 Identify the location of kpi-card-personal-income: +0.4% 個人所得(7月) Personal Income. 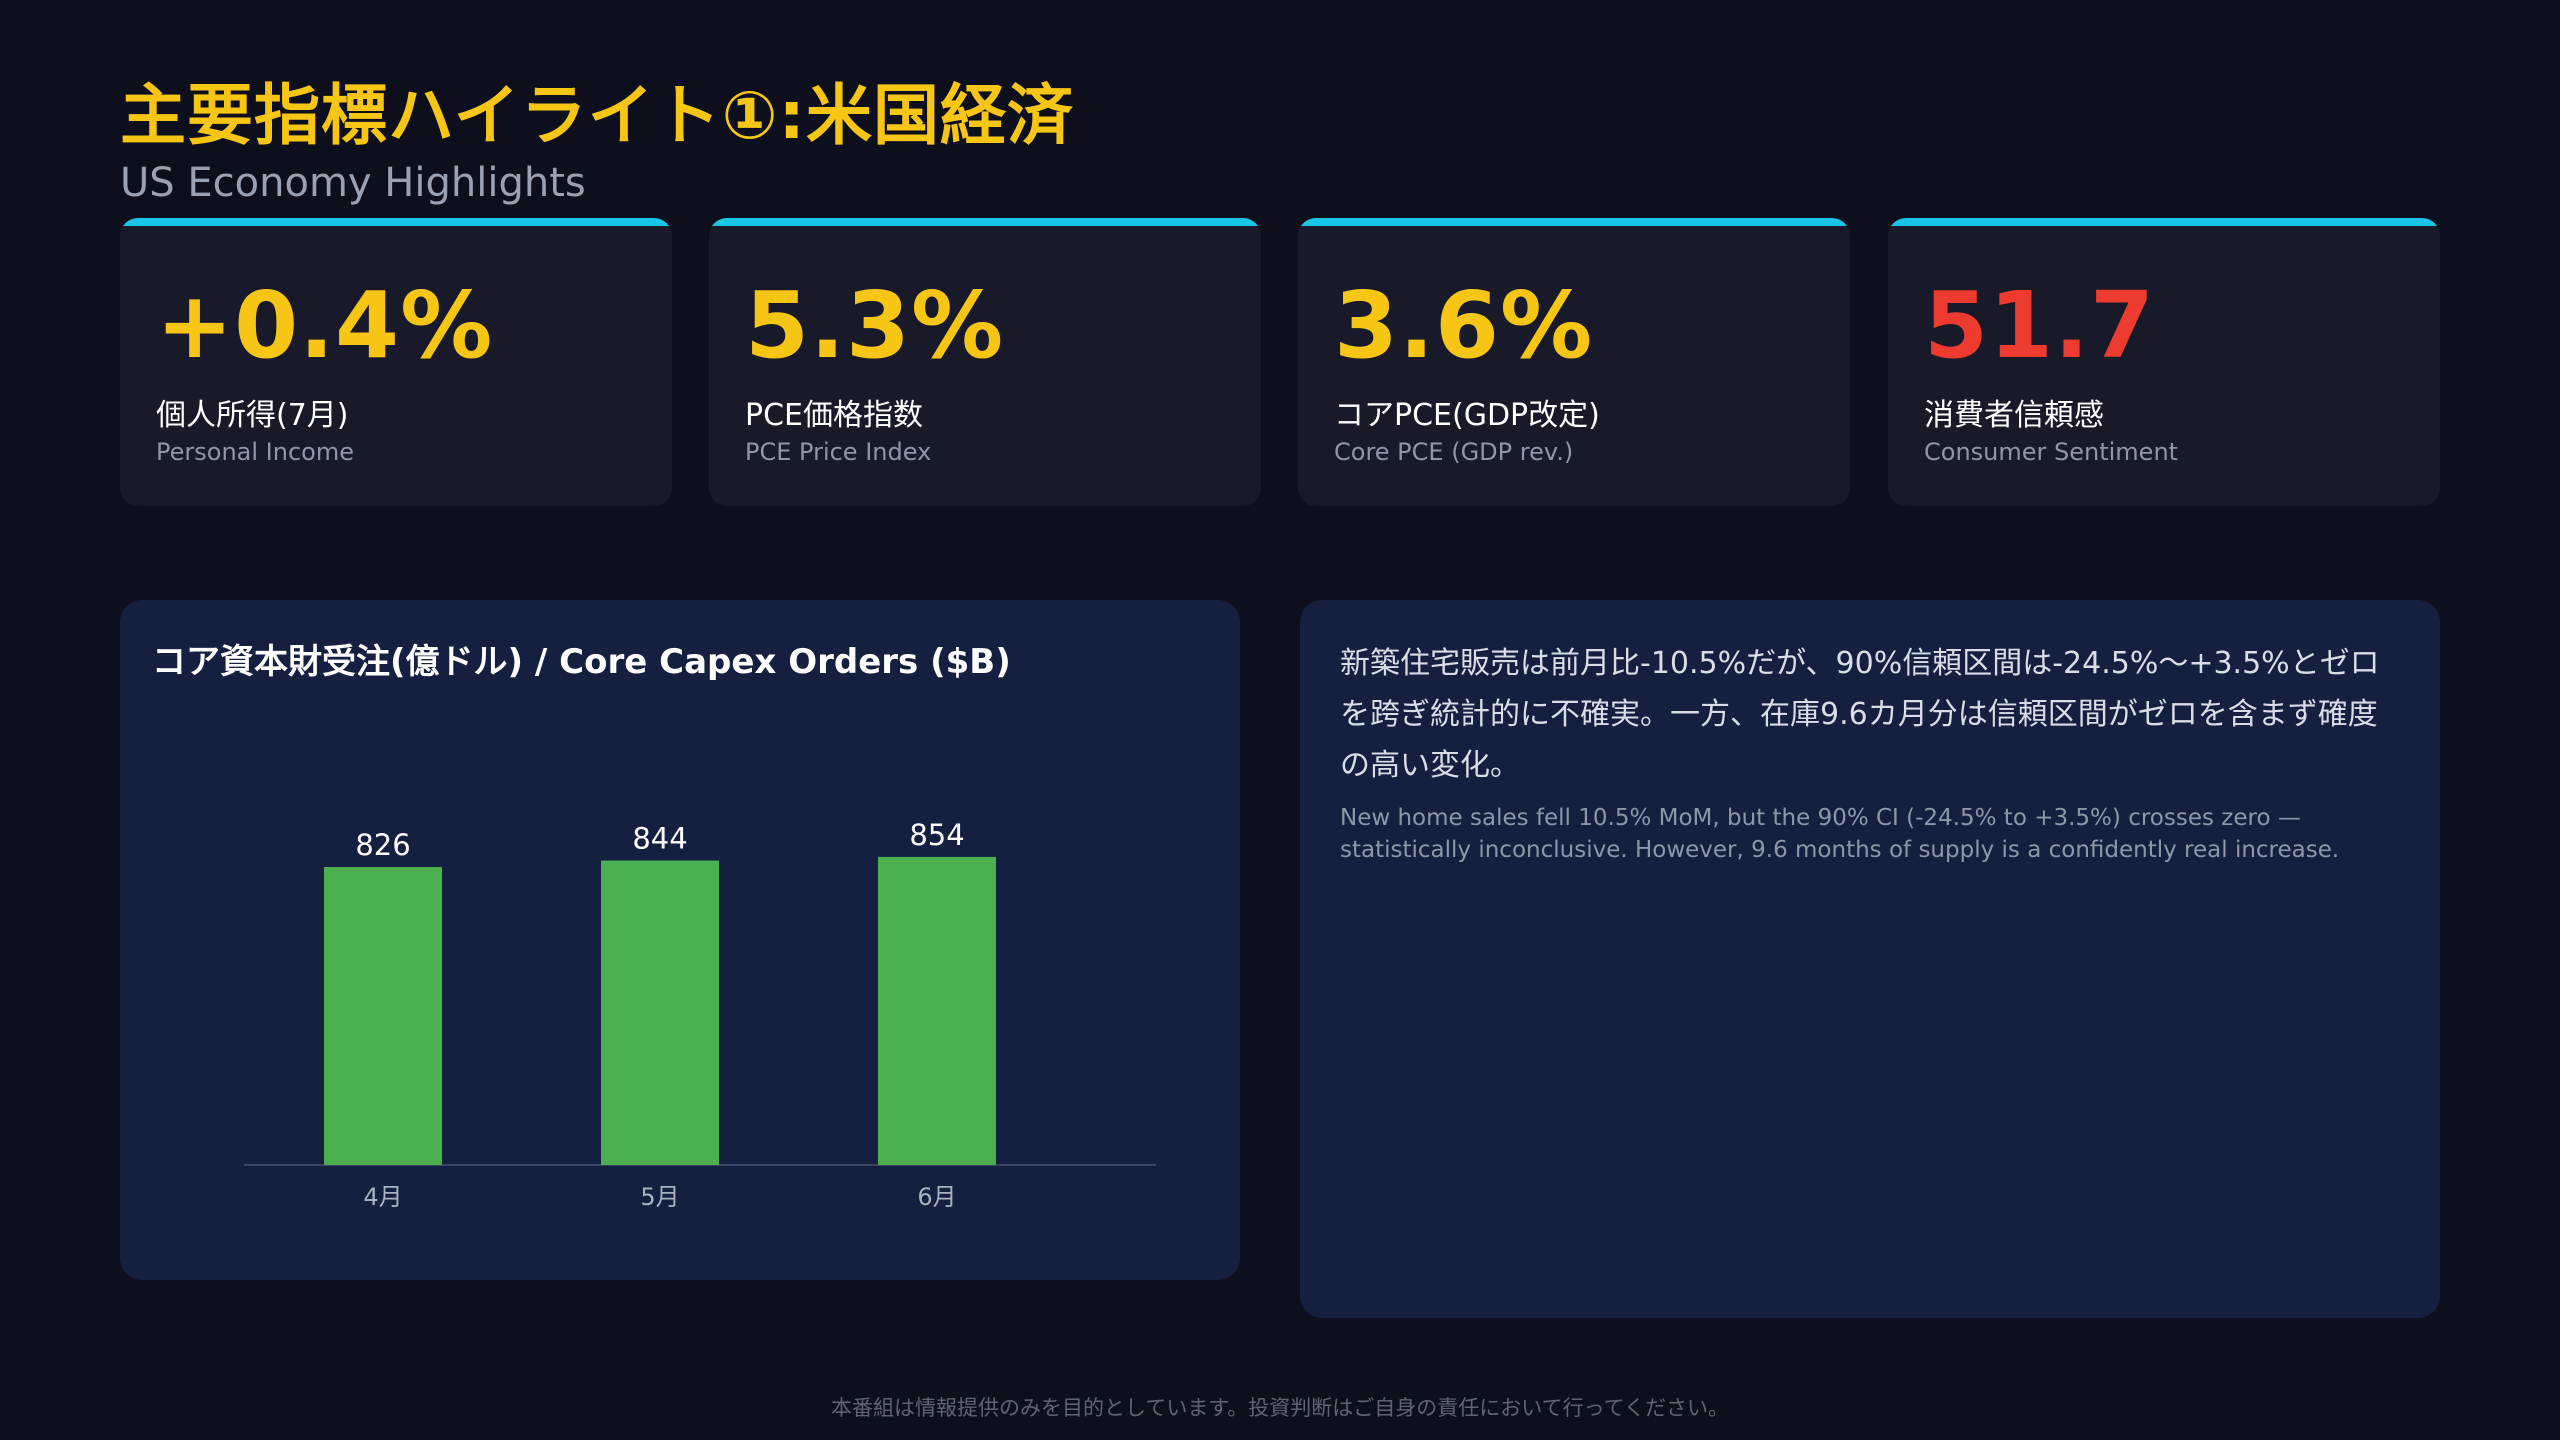
(396, 362).